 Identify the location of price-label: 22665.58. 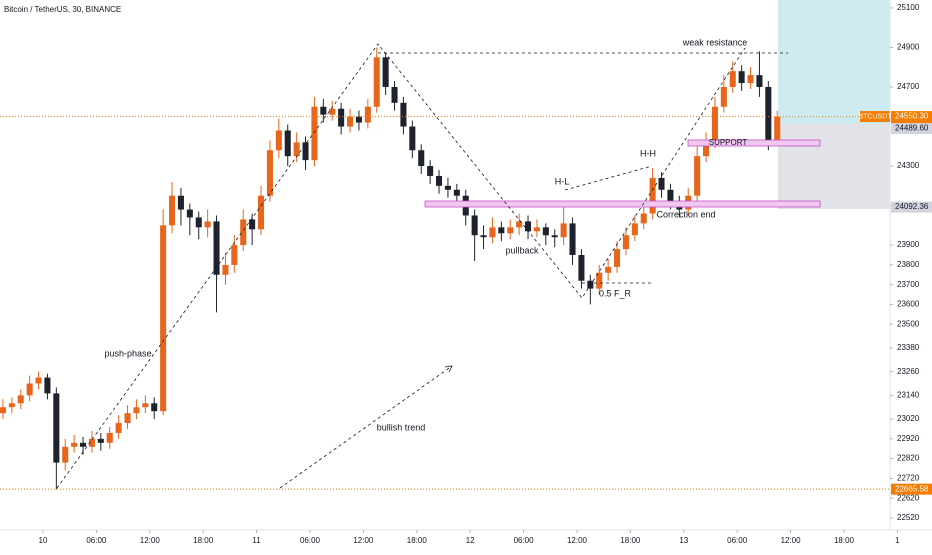
(912, 488).